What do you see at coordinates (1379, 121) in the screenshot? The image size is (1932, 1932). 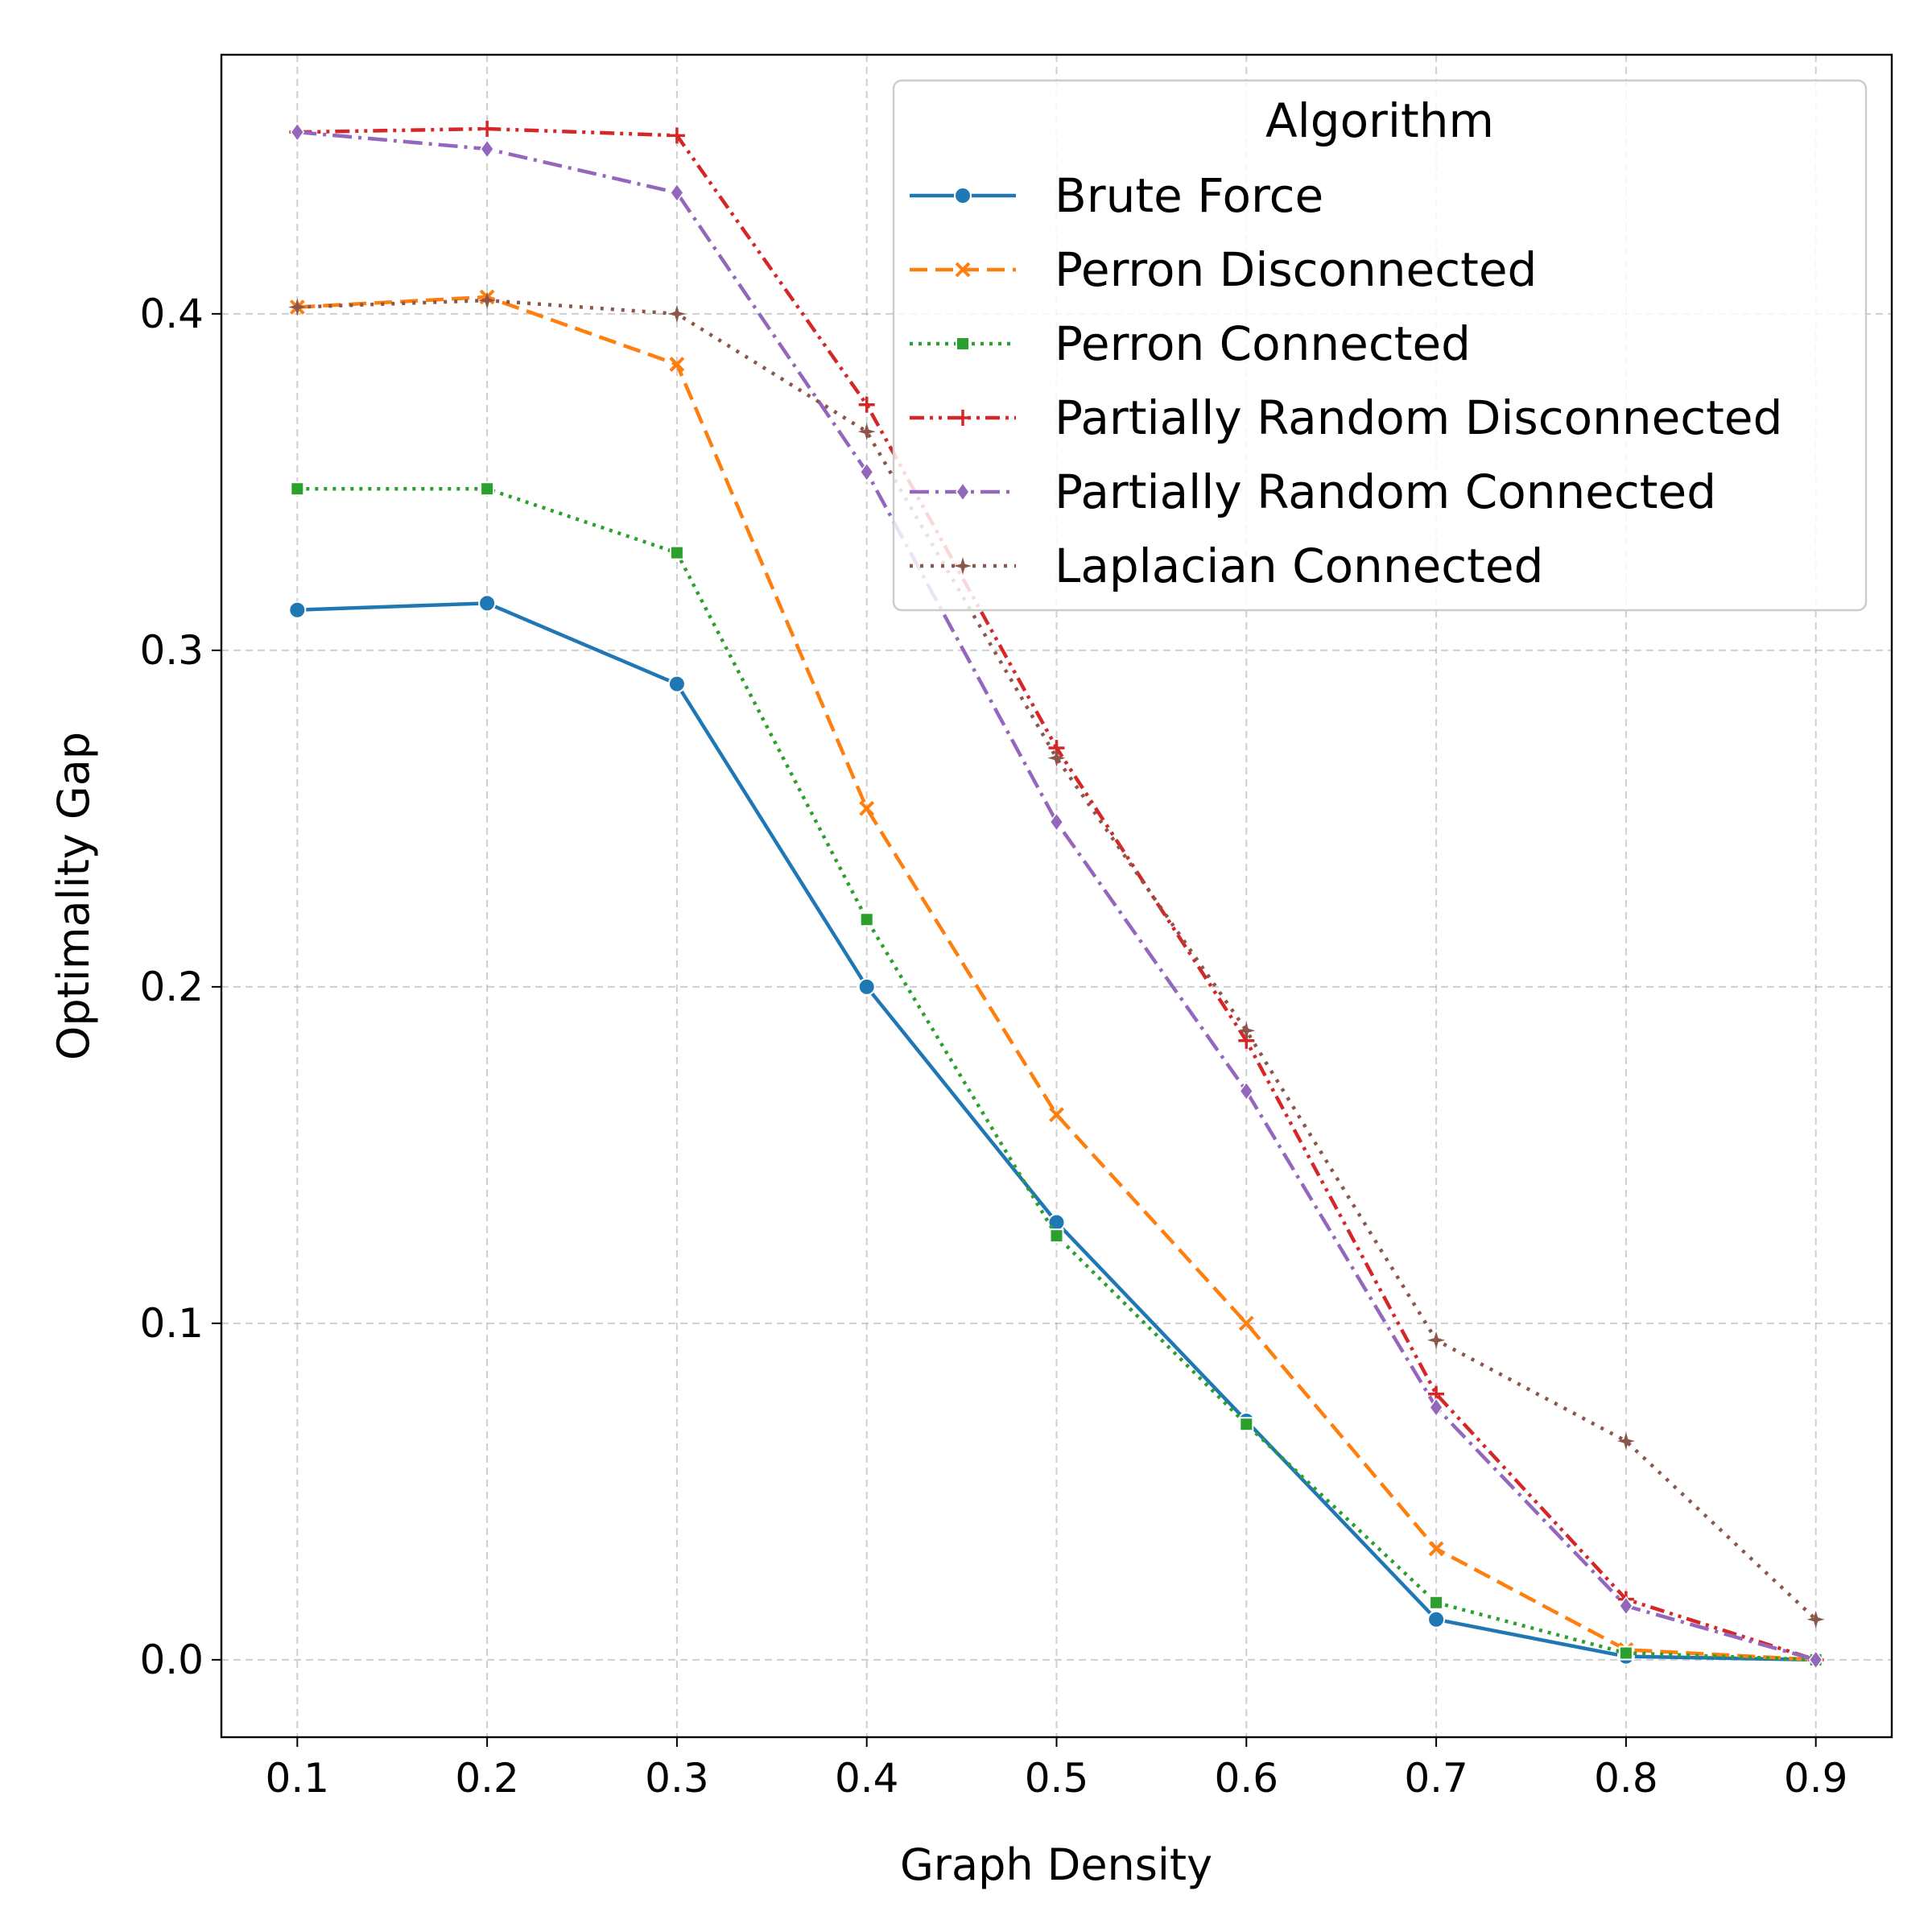 I see `legend-title: Algorithm` at bounding box center [1379, 121].